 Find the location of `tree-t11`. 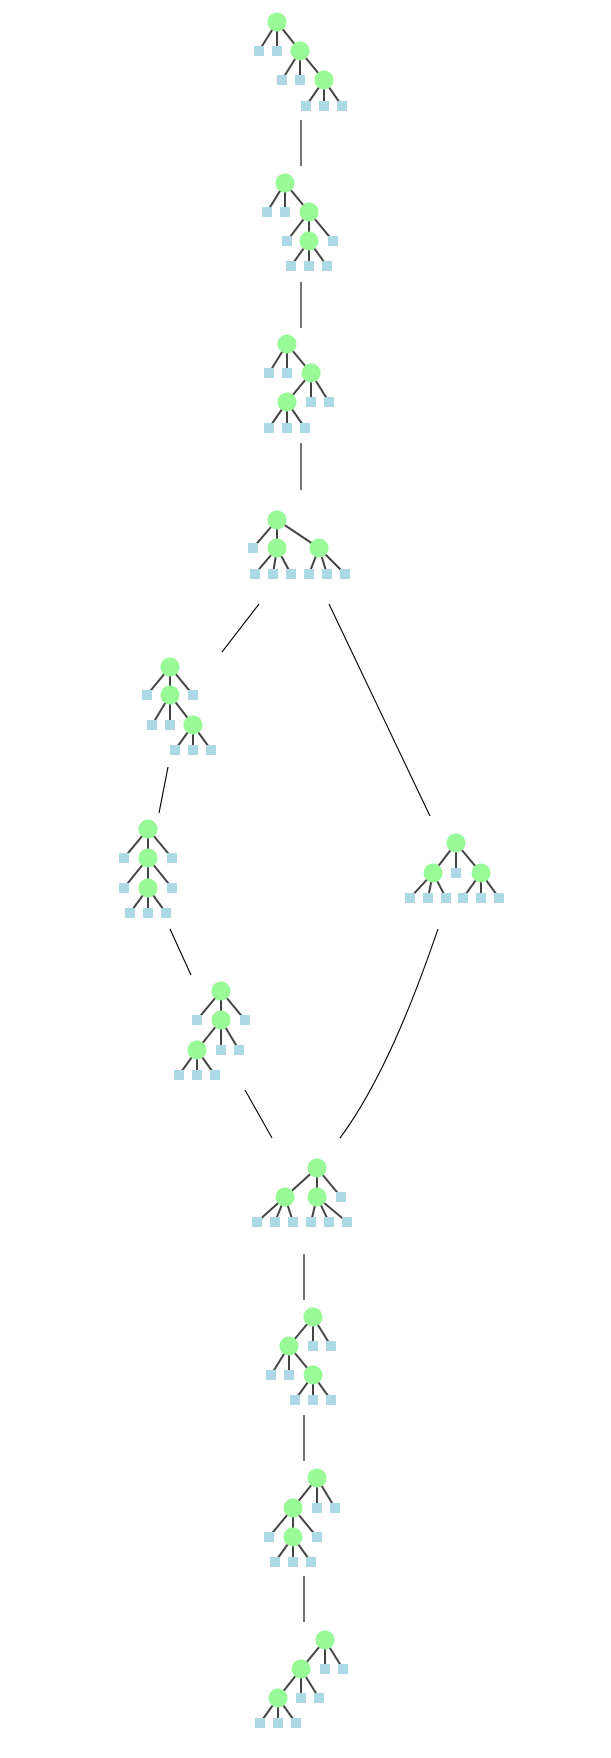

tree-t11 is located at coordinates (302, 1517).